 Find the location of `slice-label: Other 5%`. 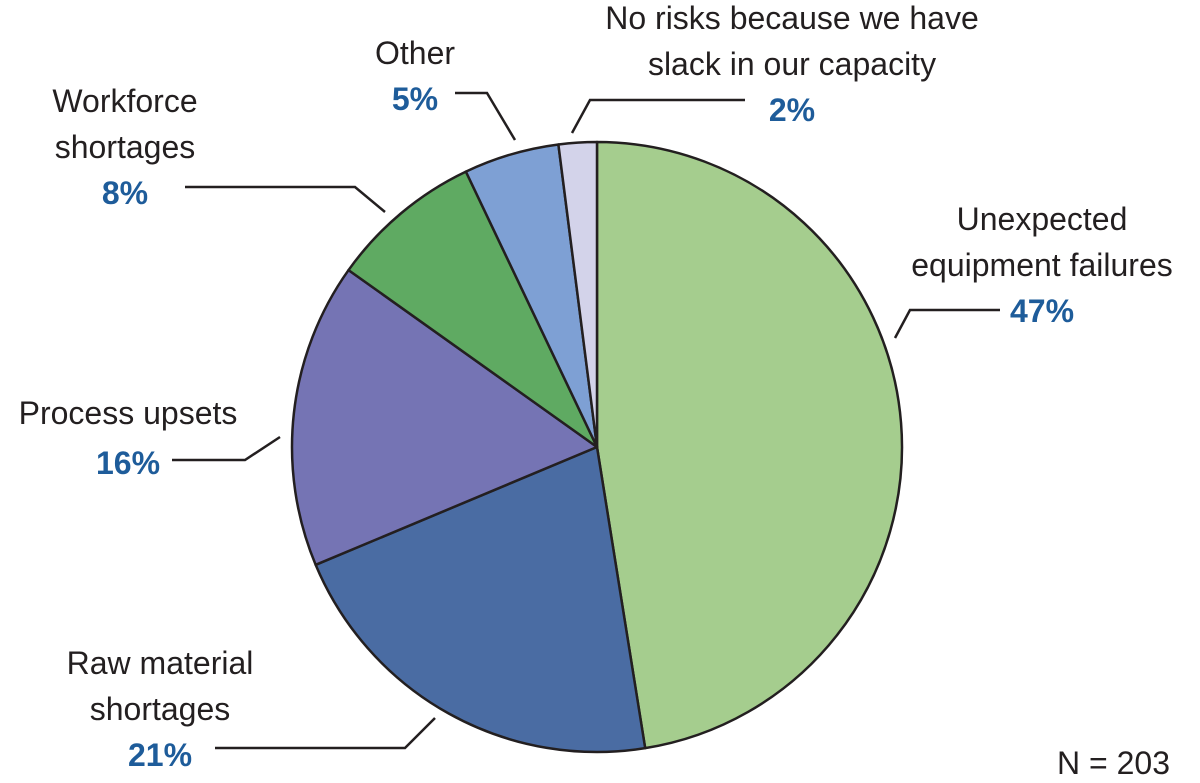

slice-label: Other 5% is located at coordinates (415, 76).